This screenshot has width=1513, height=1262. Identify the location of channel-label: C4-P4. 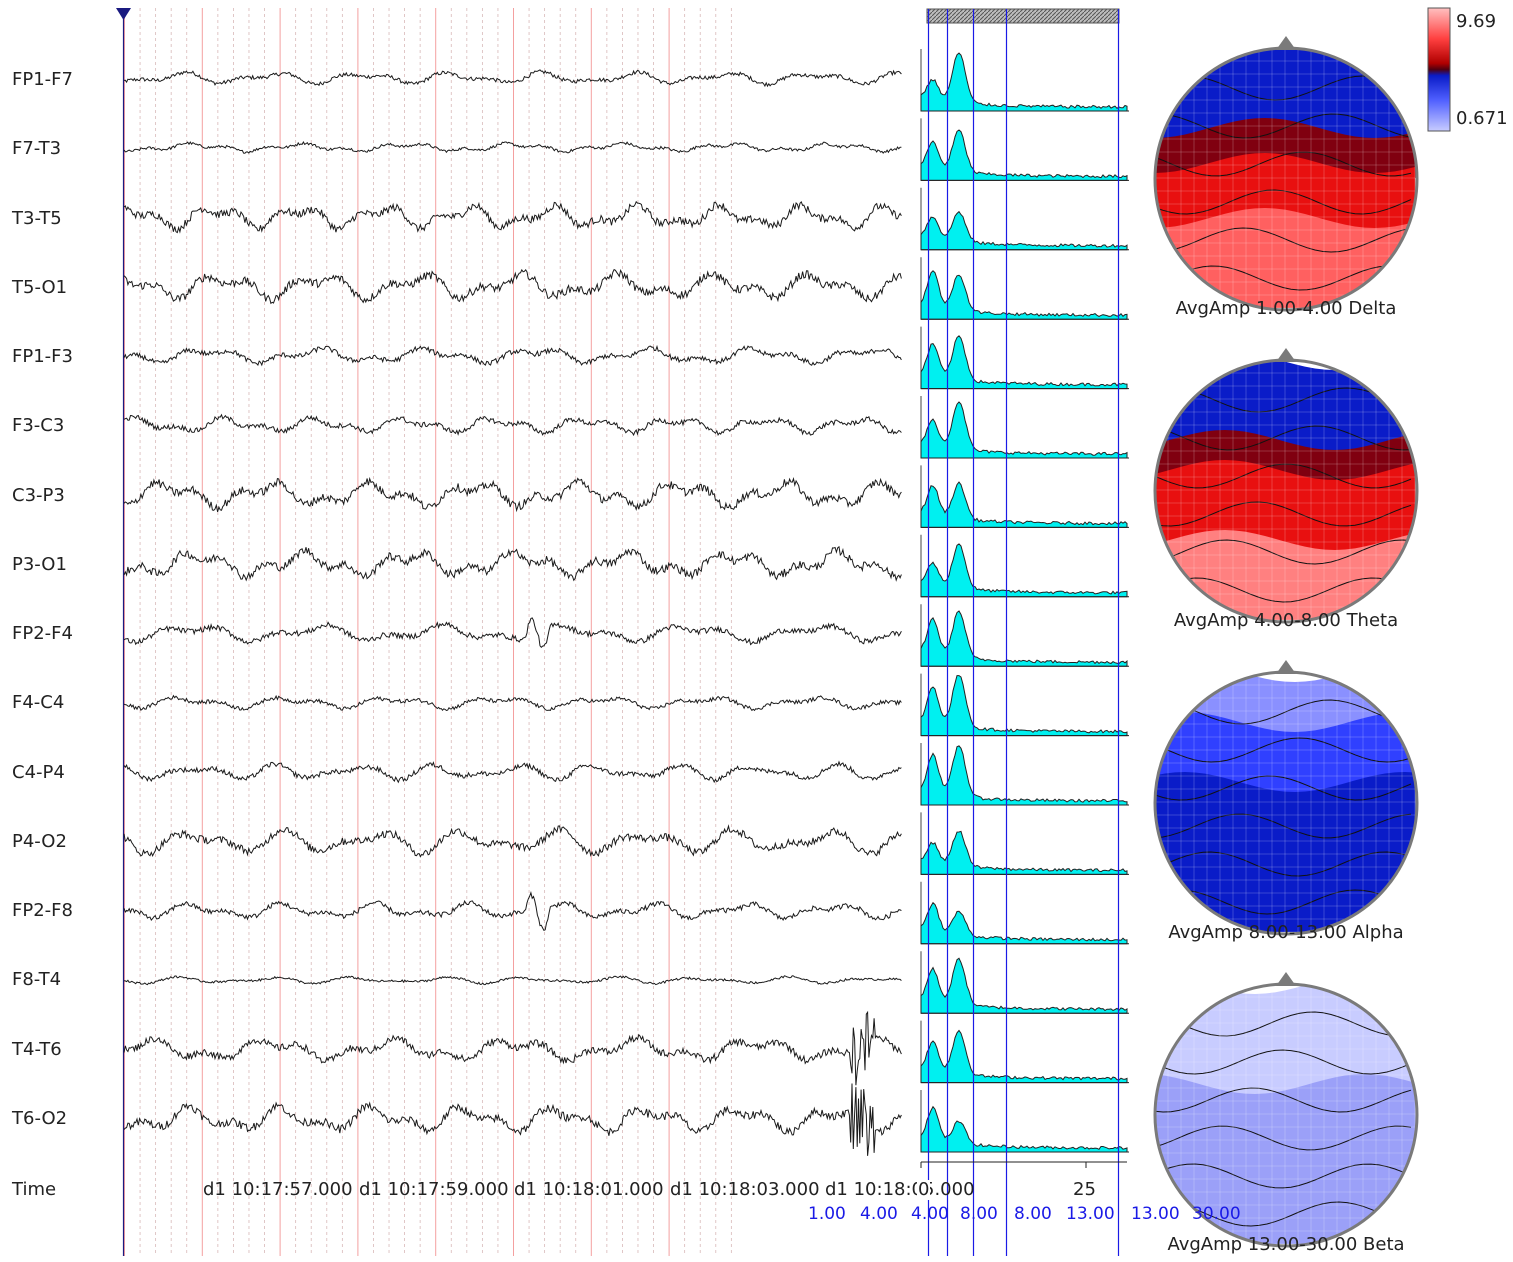
(38, 772).